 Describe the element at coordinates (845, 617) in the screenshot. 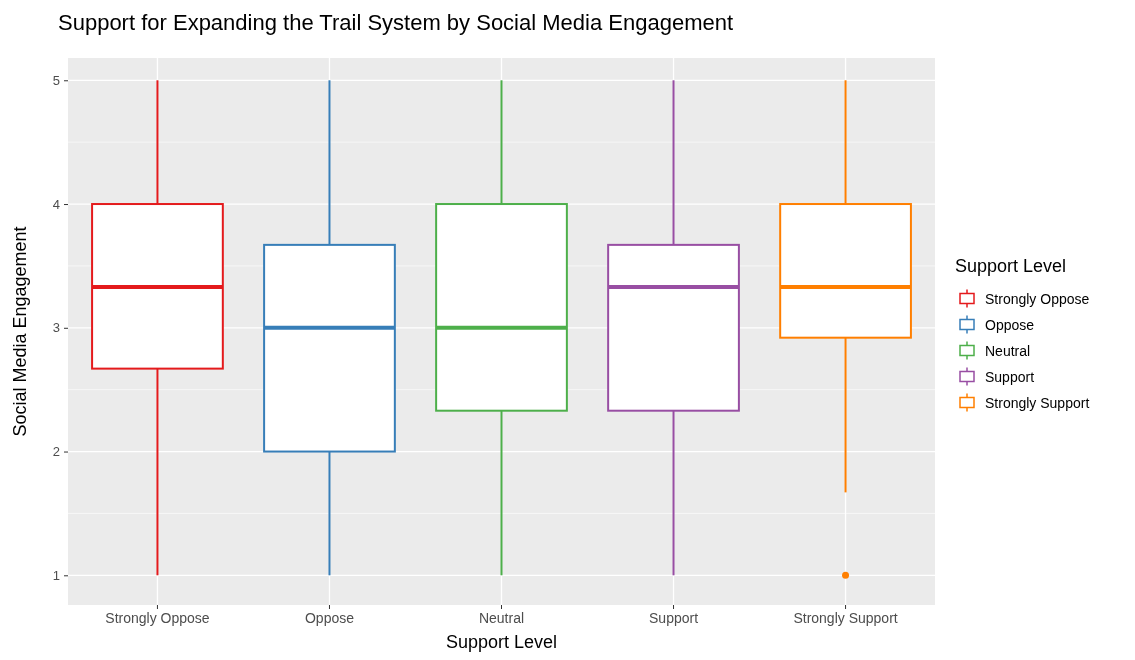

I see `x-tick-label: Strongly Support` at that location.